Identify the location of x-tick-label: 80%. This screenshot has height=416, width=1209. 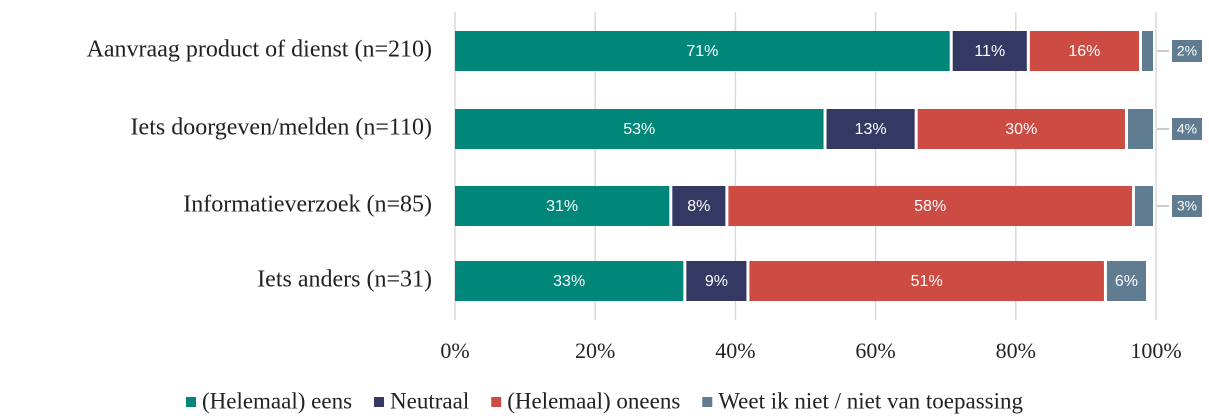
(1016, 350).